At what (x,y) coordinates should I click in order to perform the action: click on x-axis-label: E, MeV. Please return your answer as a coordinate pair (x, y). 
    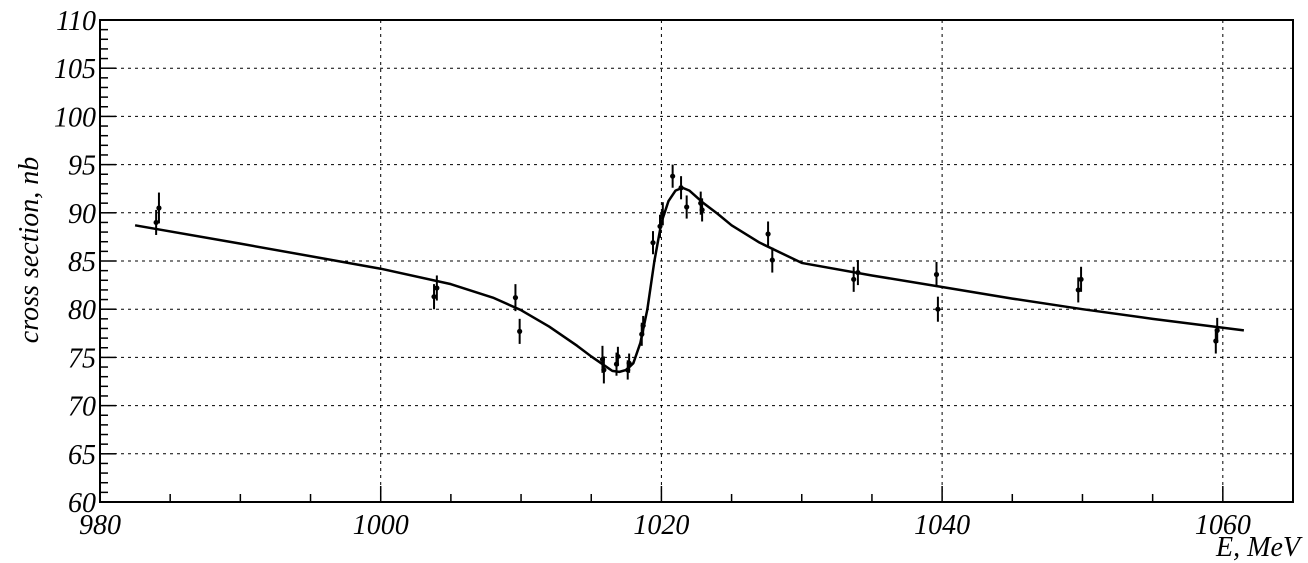
    Looking at the image, I should click on (1259, 547).